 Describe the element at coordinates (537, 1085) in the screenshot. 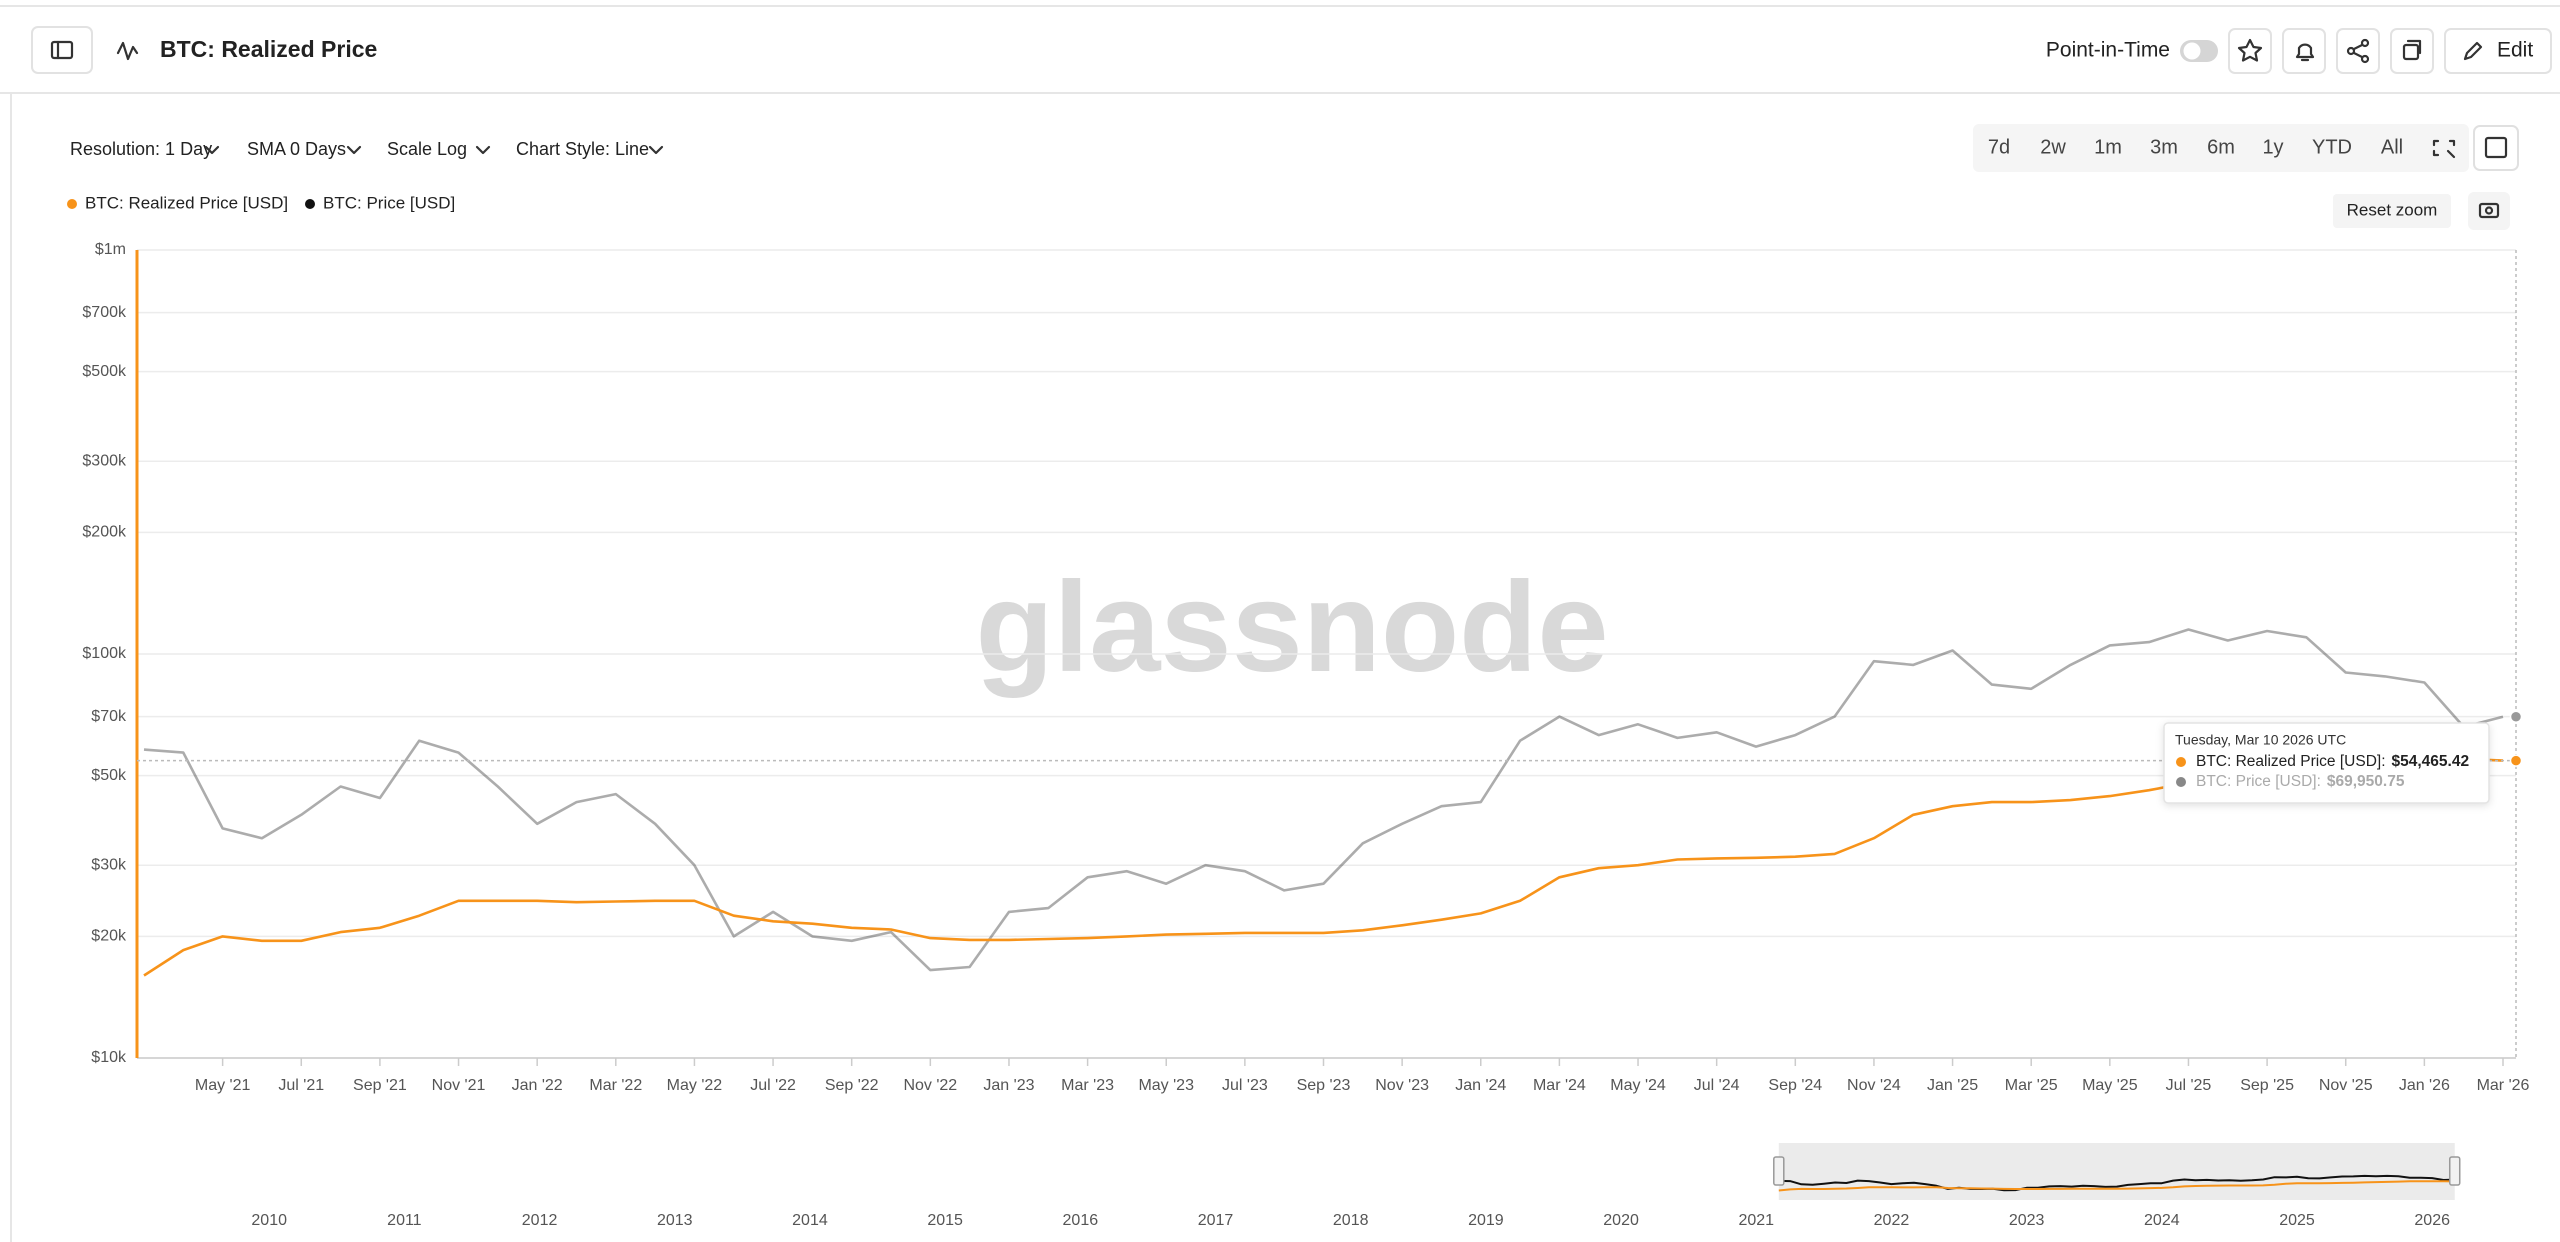

I see `x-tick-label: Jan '22` at that location.